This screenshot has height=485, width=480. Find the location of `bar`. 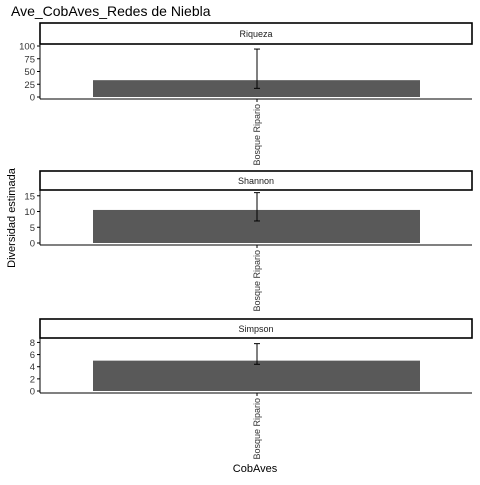

bar is located at coordinates (256, 375).